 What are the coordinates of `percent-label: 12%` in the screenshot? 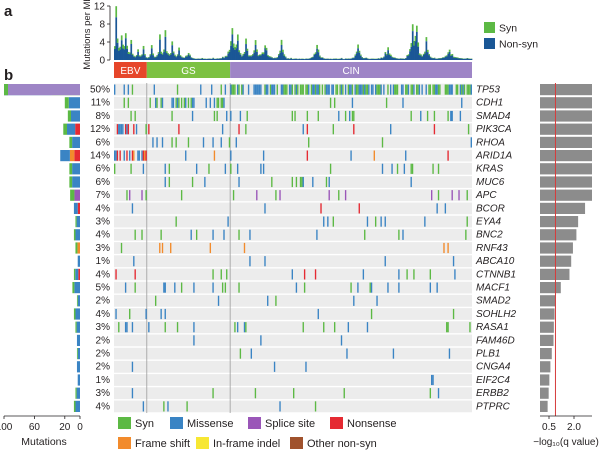 It's located at (100, 129).